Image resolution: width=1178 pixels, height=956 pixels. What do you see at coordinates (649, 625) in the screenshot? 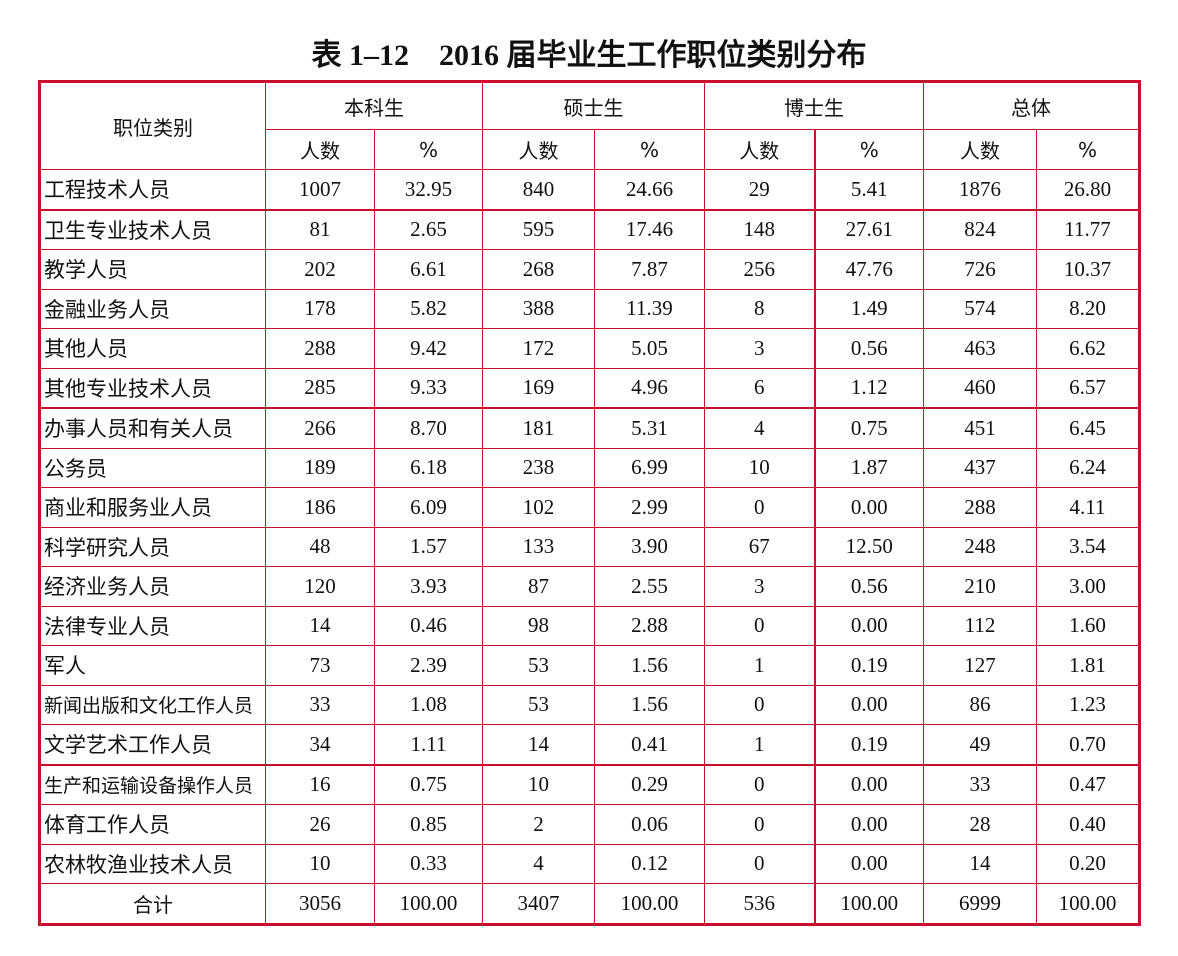
I see `table-cell: 2.88` at bounding box center [649, 625].